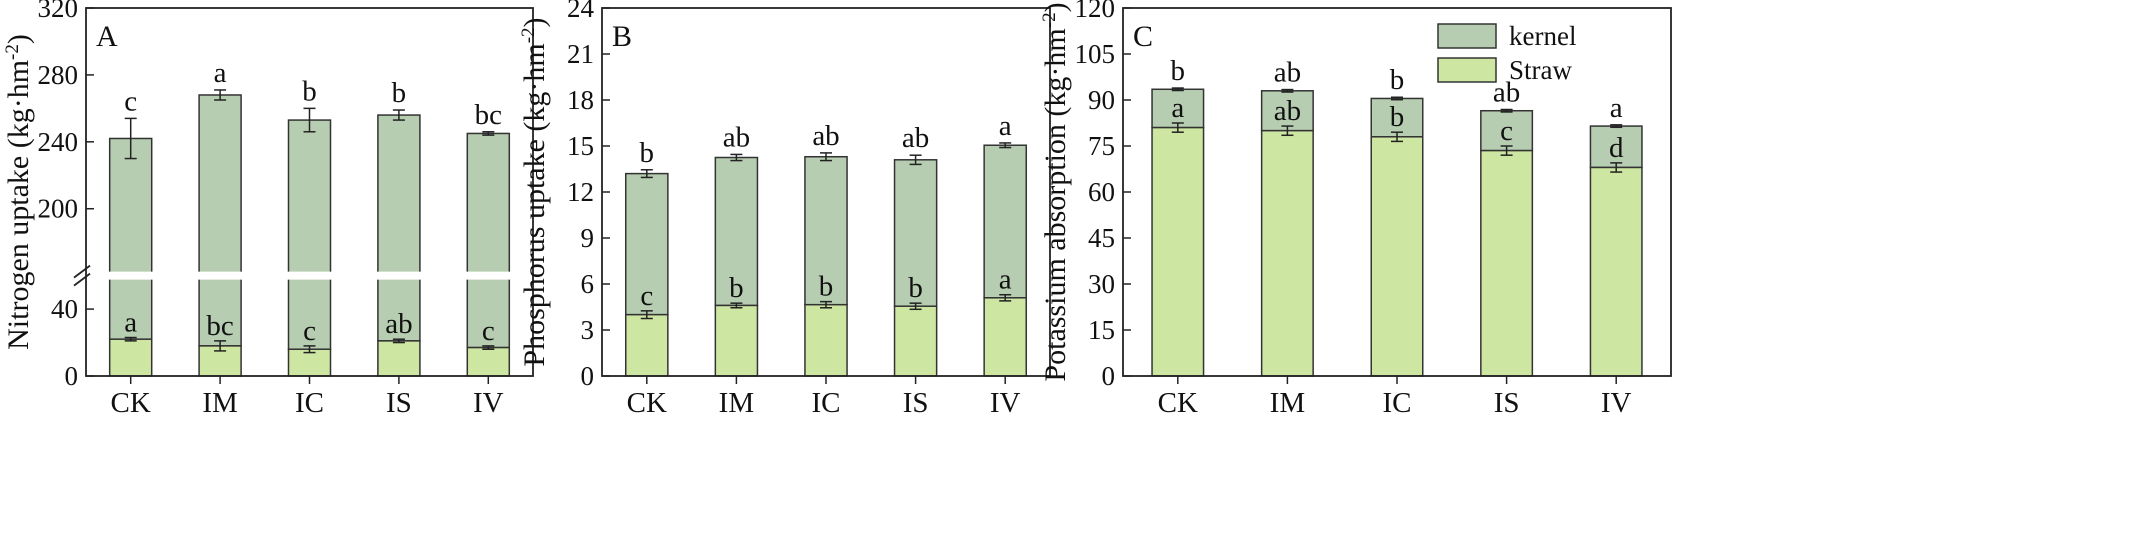 This screenshot has height=554, width=2141. What do you see at coordinates (64, 309) in the screenshot?
I see `y-tick-label: 40` at bounding box center [64, 309].